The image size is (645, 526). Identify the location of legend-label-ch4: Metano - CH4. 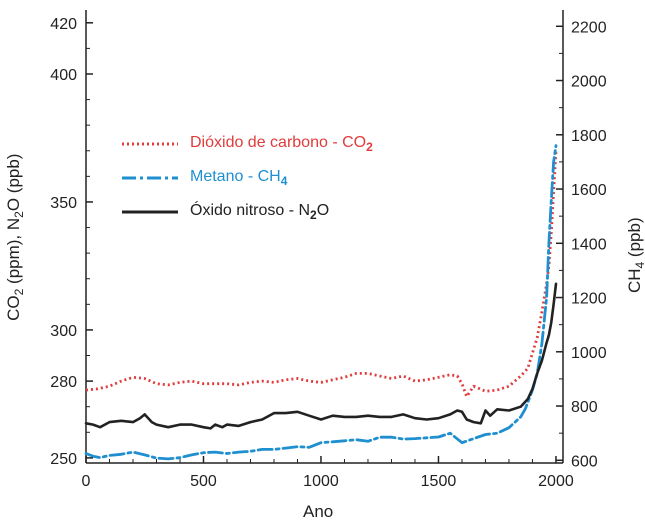
(239, 178).